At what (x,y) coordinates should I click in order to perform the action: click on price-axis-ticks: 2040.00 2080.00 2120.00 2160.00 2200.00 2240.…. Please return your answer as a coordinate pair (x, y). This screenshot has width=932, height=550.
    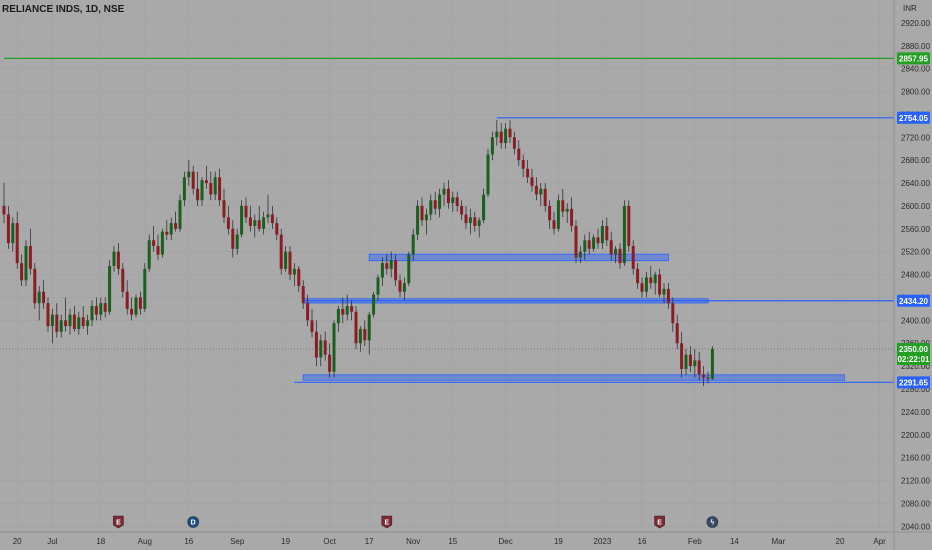
    Looking at the image, I should click on (915, 275).